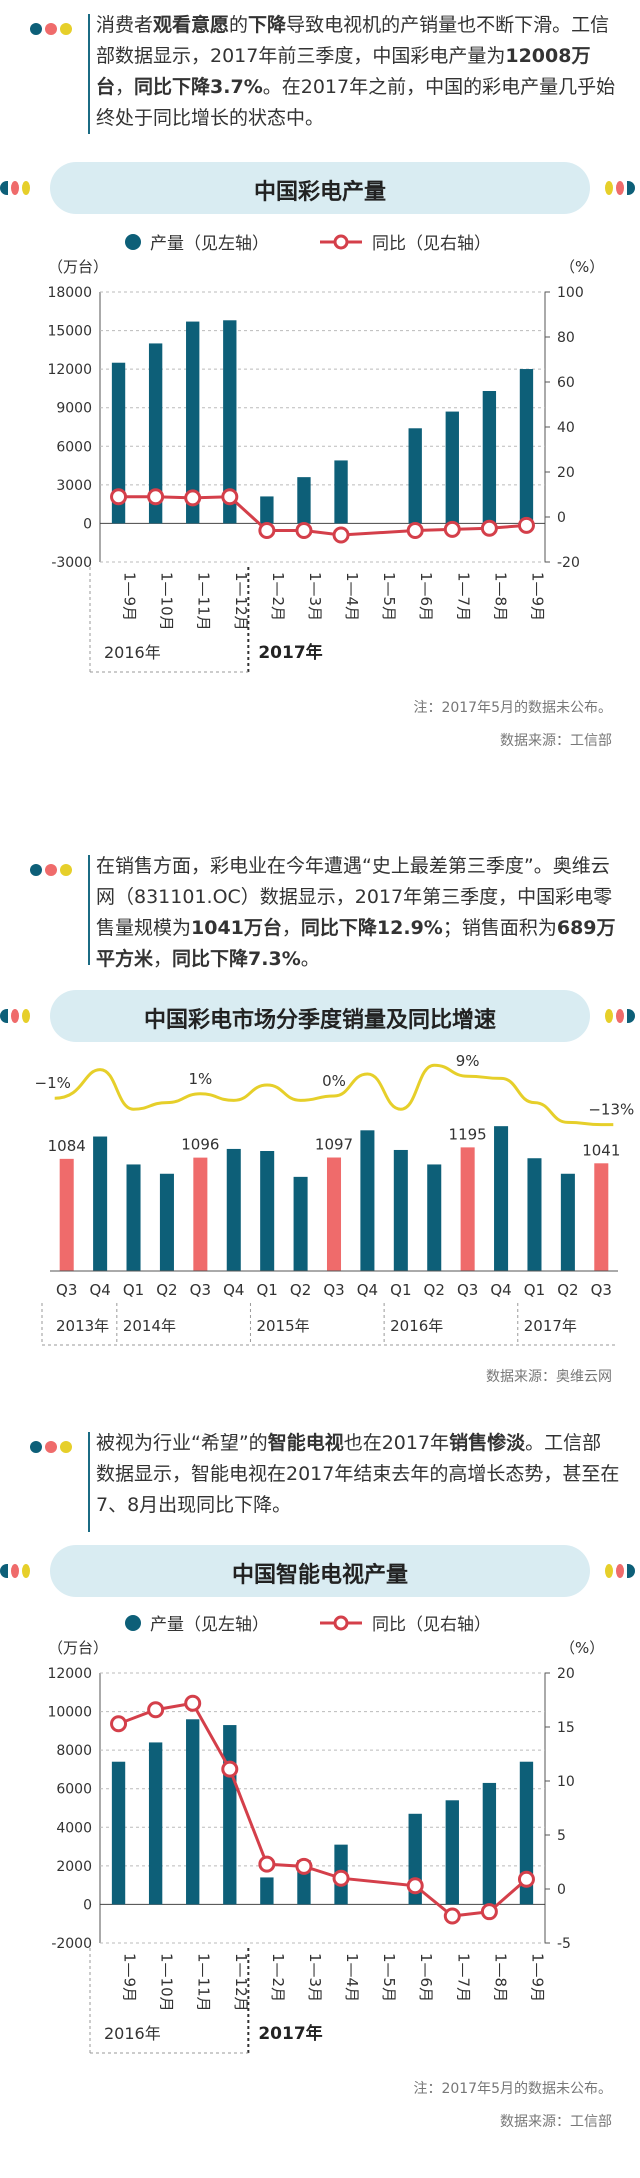 This screenshot has width=640, height=2178. Describe the element at coordinates (53, 1083) in the screenshot. I see `growth-label: −1%` at that location.